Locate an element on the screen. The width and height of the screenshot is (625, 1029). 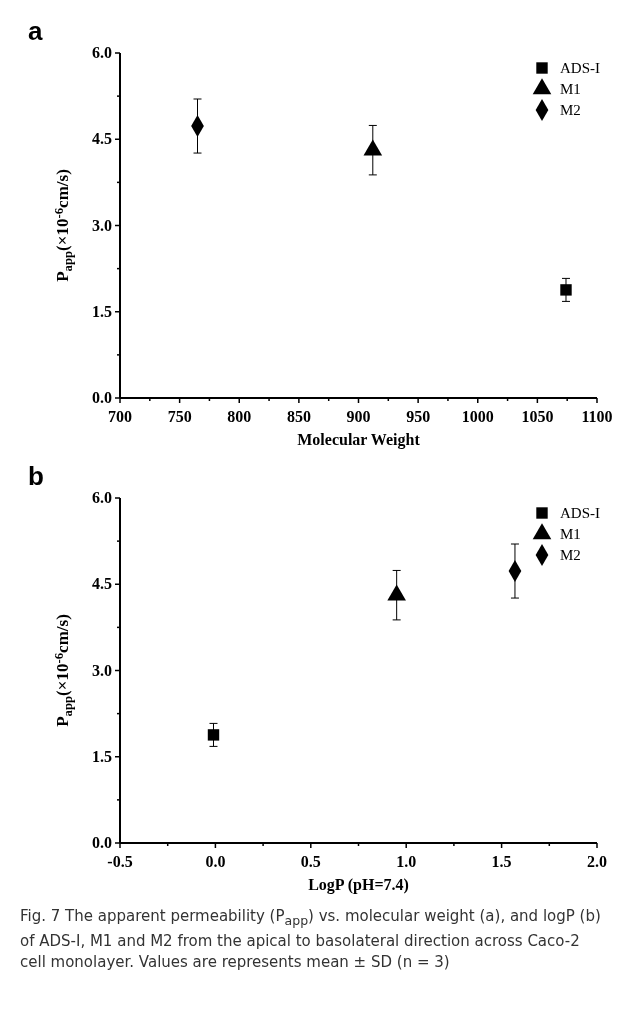
x-tick-label: 850 is located at coordinates (298, 416).